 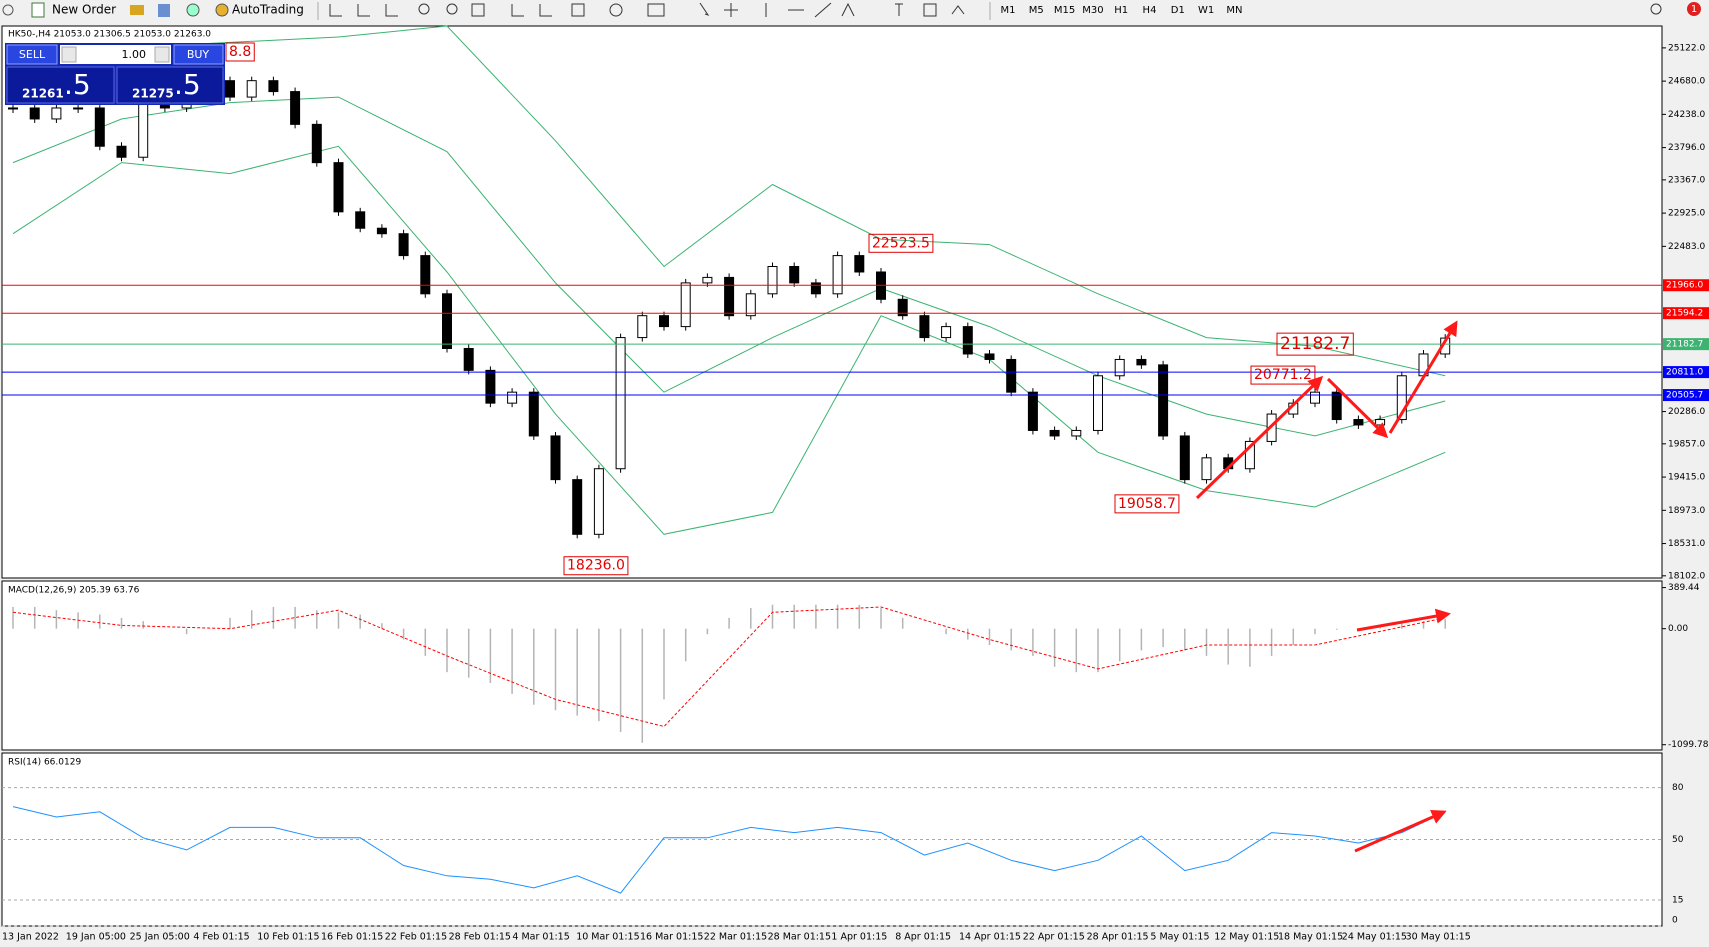 I want to click on notification-badge, so click(x=1694, y=9).